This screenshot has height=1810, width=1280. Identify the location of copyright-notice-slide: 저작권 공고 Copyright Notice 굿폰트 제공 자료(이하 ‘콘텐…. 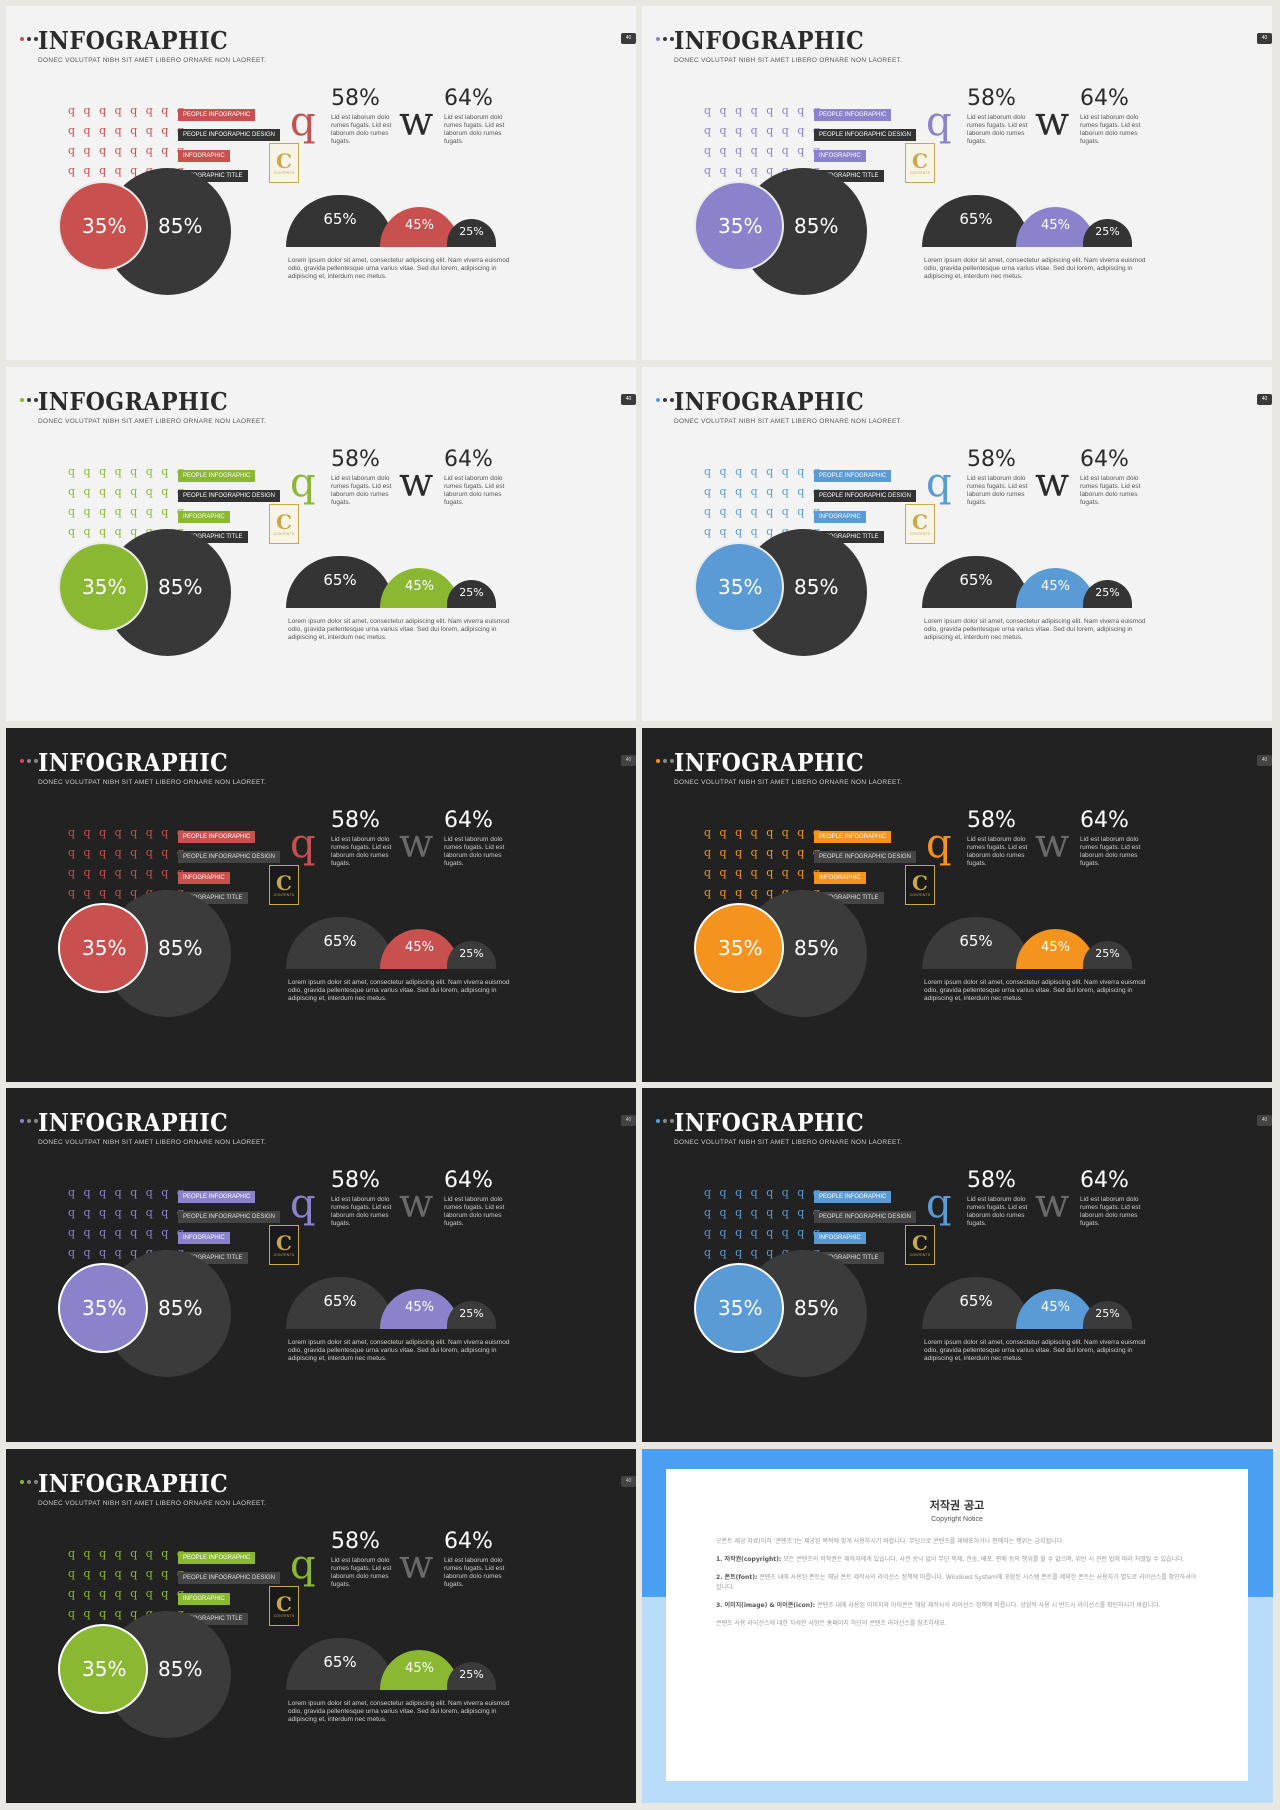
(957, 1626).